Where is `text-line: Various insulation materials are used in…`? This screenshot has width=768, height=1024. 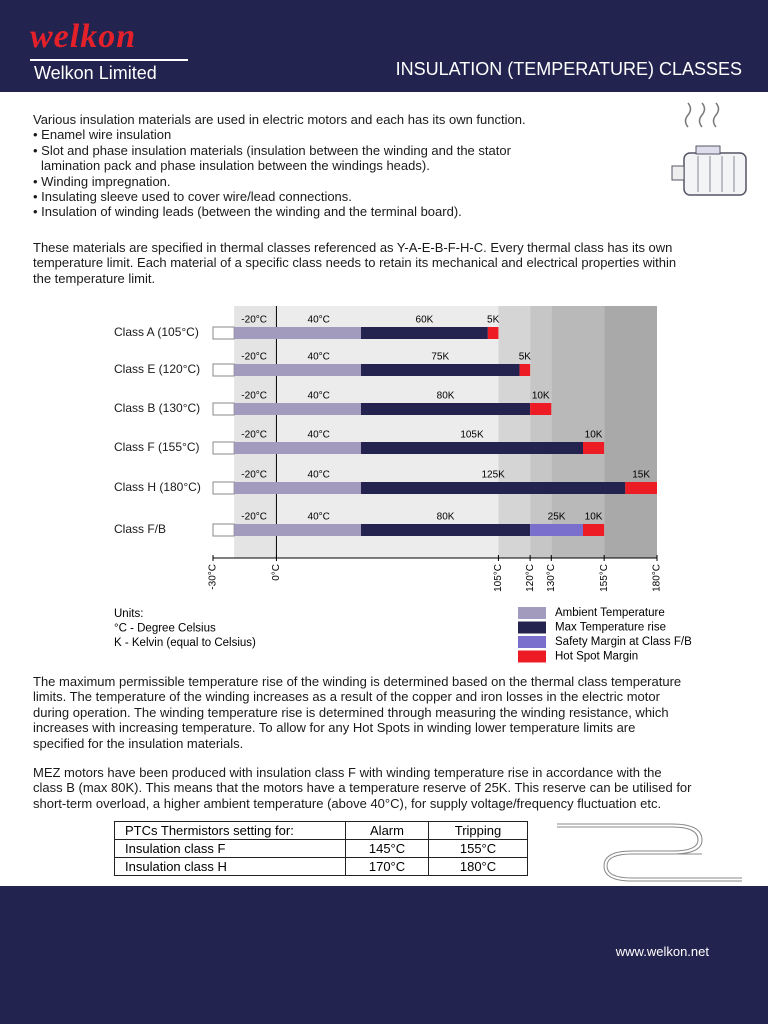
text-line: Various insulation materials are used in… is located at coordinates (279, 119).